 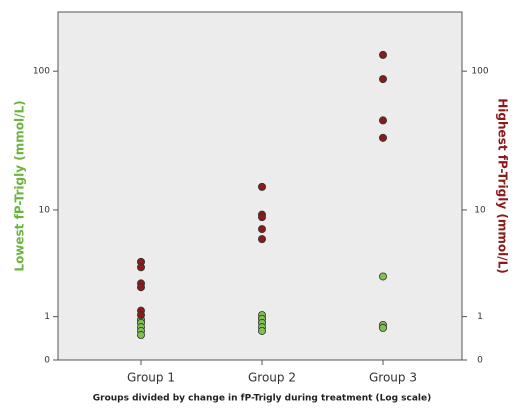 I want to click on y2-tick-label: 0, so click(x=480, y=361).